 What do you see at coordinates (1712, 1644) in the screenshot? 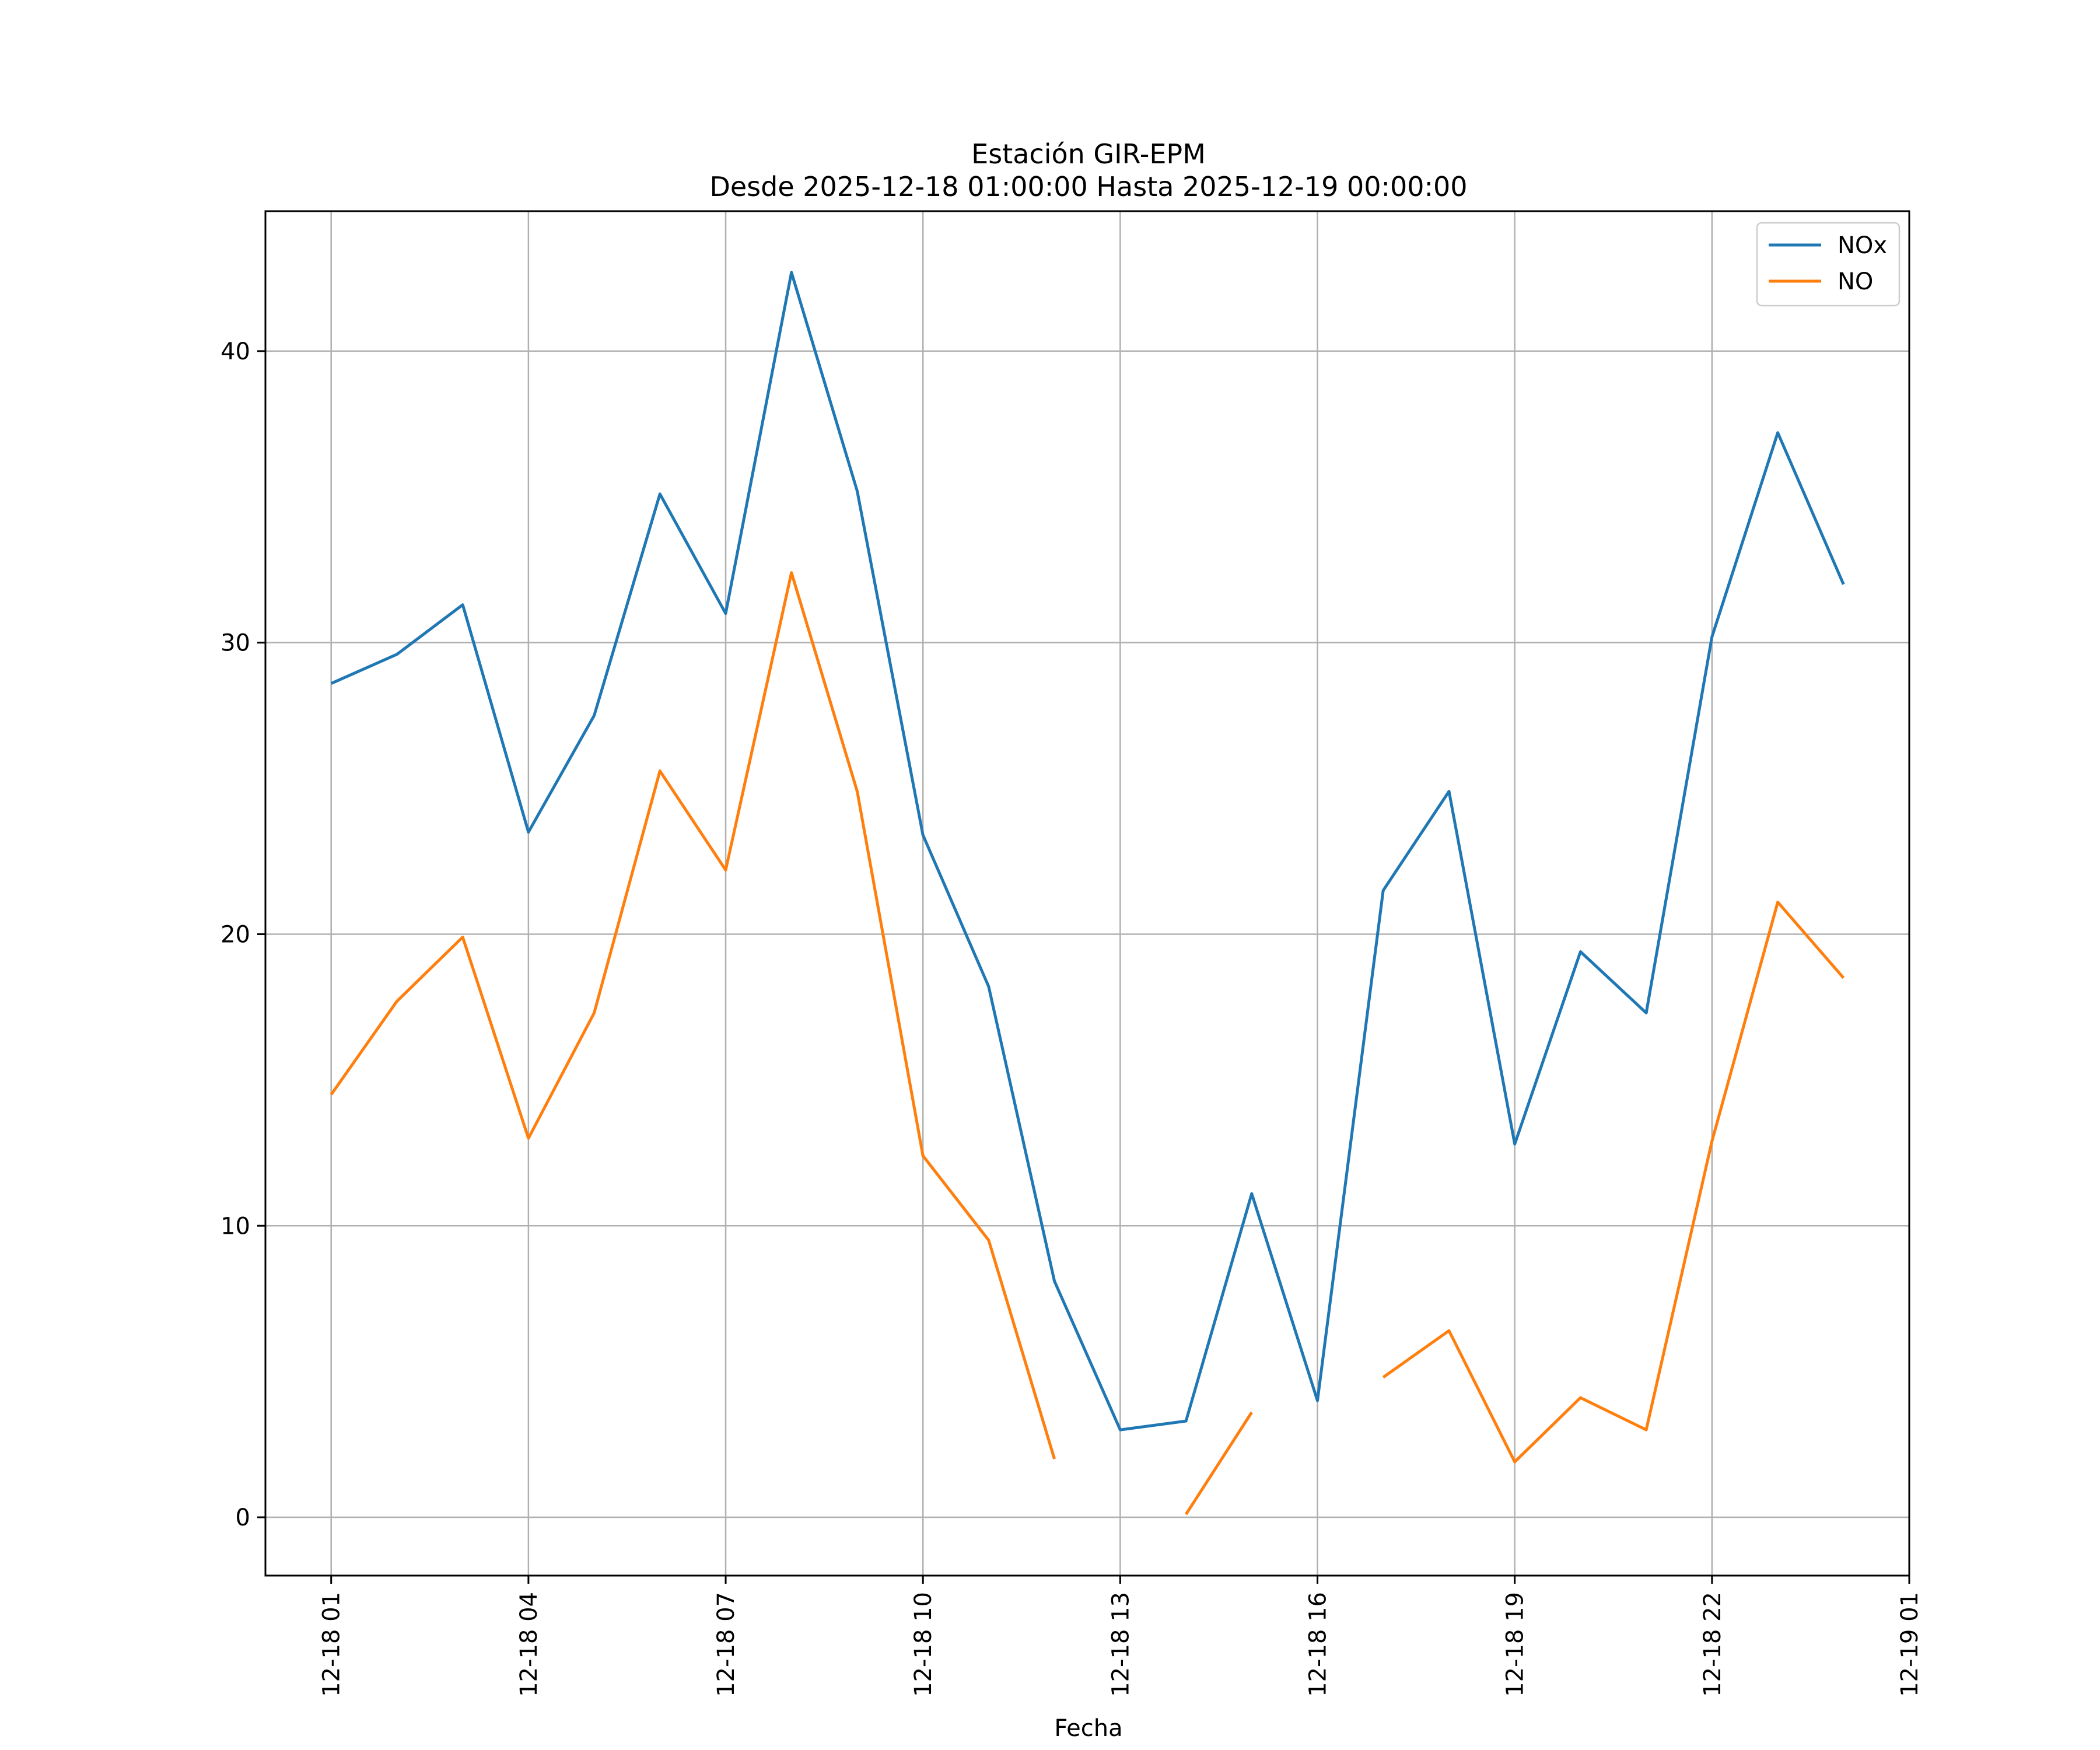
I see `x-tick-label: 12-18 22` at bounding box center [1712, 1644].